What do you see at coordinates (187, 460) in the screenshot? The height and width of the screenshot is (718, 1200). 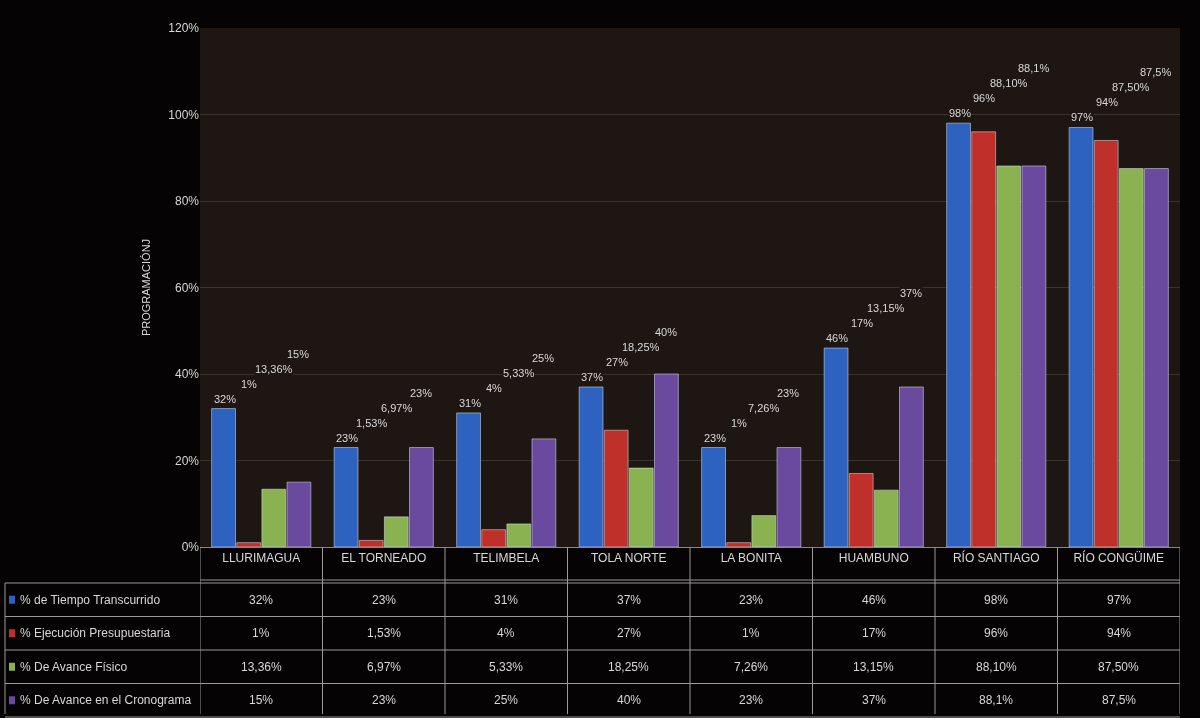 I see `y-tick-label: 20%` at bounding box center [187, 460].